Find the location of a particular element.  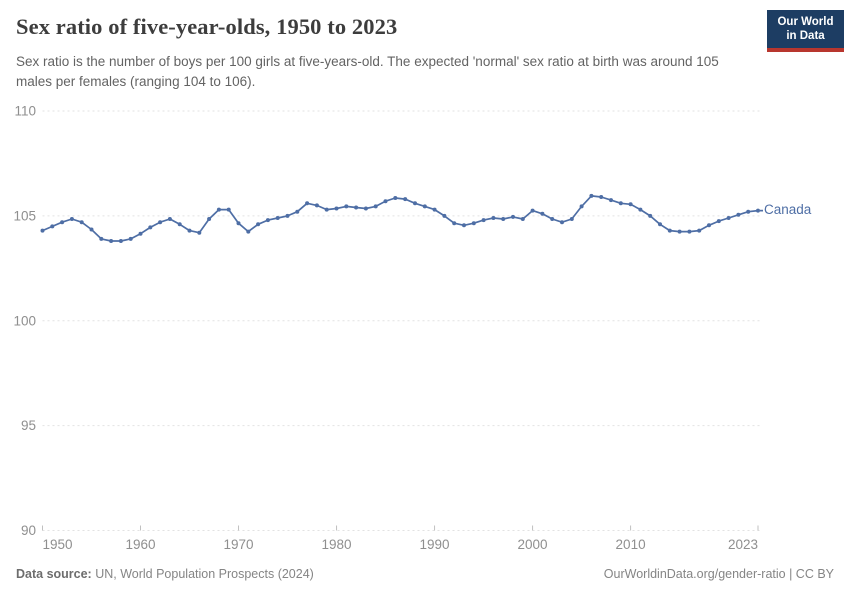

point-canada-2000 is located at coordinates (532, 210).